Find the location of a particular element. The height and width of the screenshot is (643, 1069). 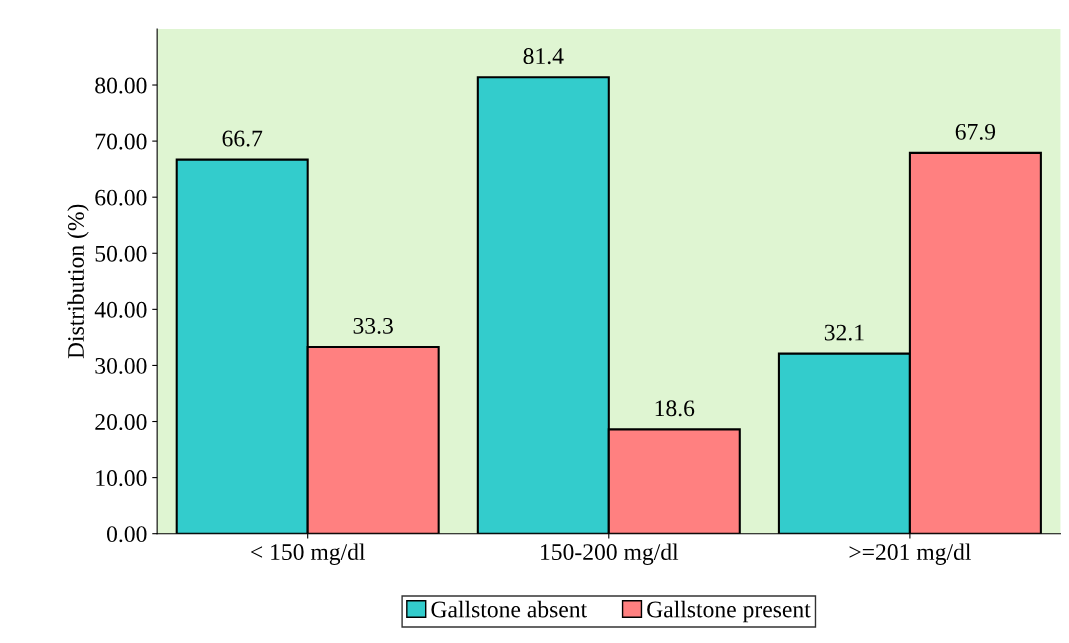

data-label: 18.6 is located at coordinates (675, 408).